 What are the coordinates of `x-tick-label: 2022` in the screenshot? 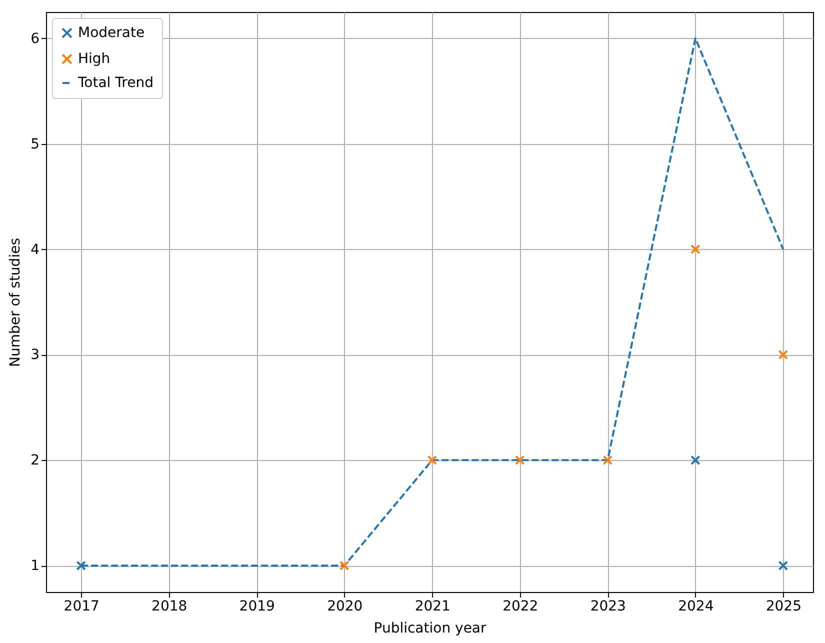 It's located at (520, 606).